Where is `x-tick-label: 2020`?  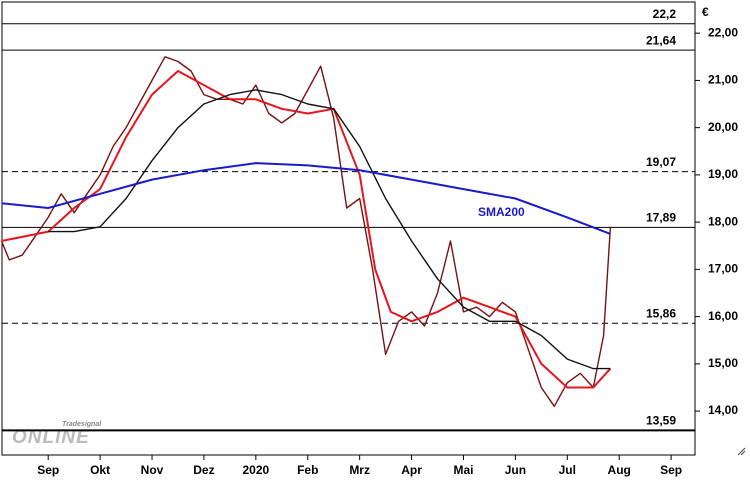 x-tick-label: 2020 is located at coordinates (255, 470).